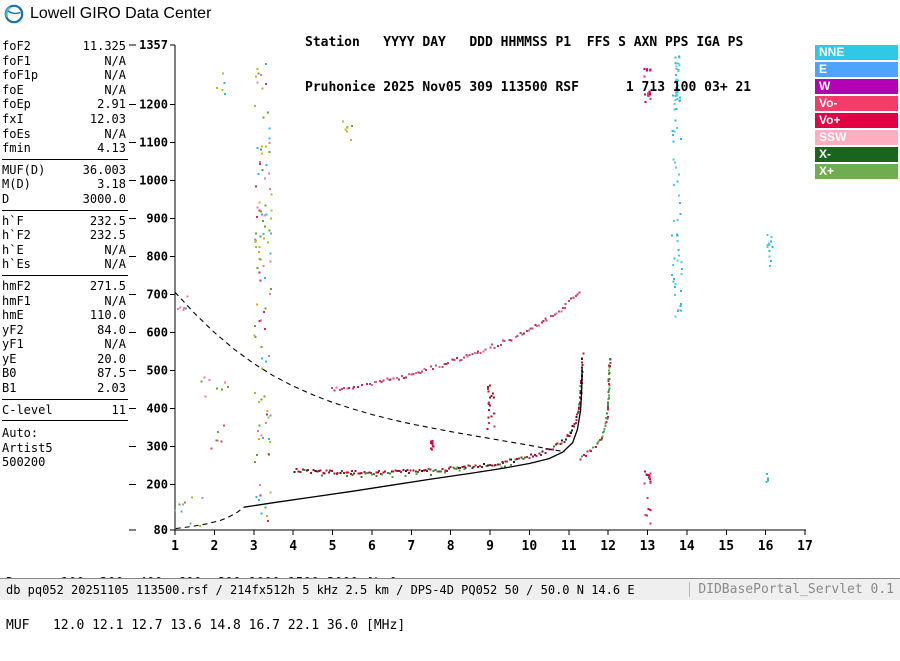 Image resolution: width=900 pixels, height=661 pixels. I want to click on param-value: 20.0, so click(111, 358).